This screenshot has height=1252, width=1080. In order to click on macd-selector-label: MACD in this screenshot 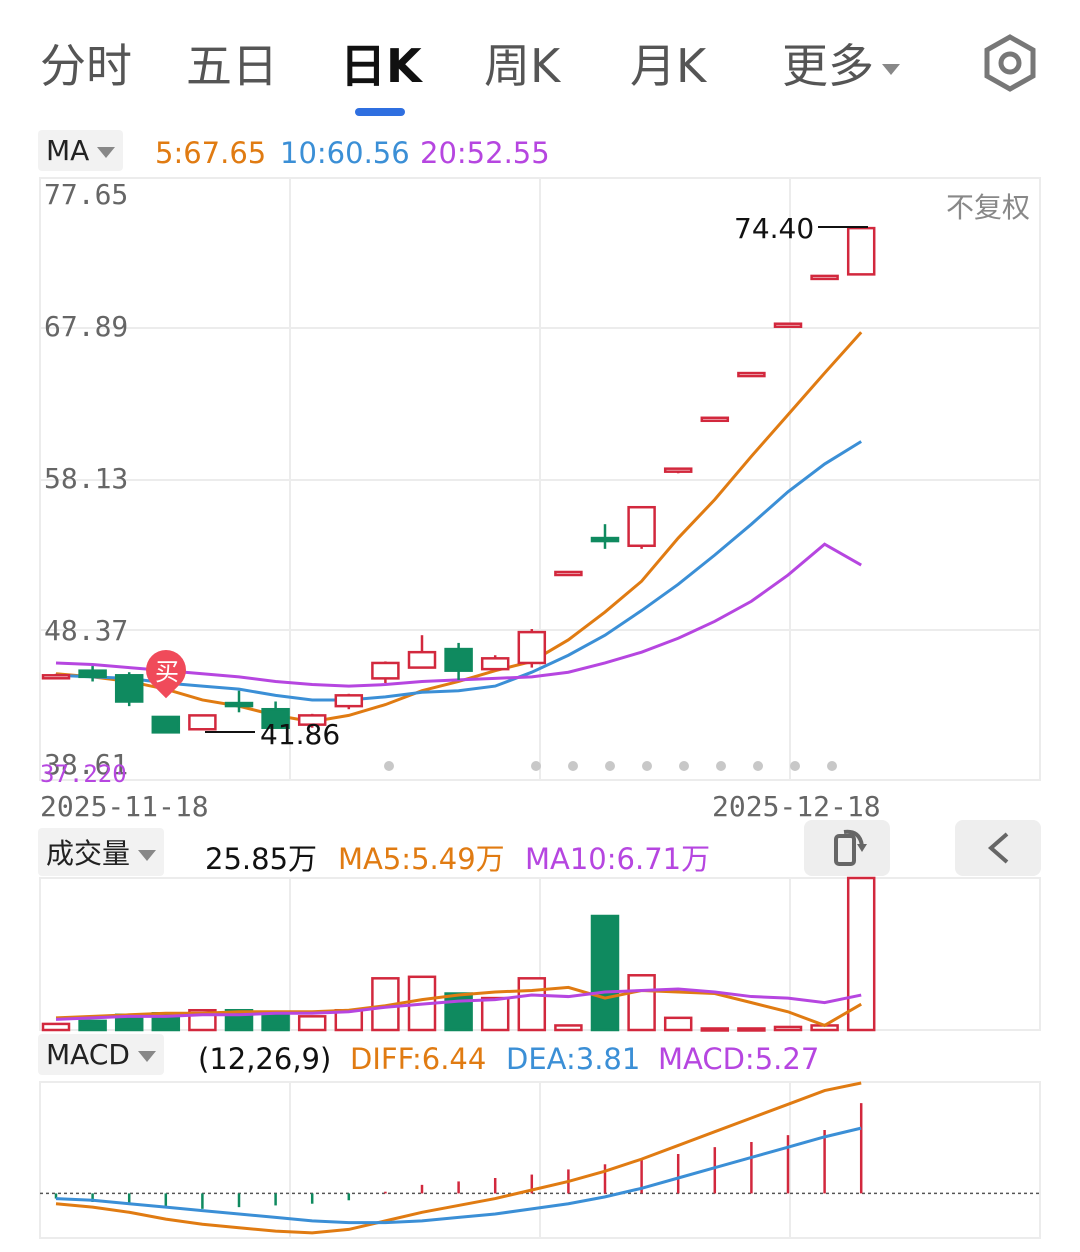, I will do `click(88, 1054)`.